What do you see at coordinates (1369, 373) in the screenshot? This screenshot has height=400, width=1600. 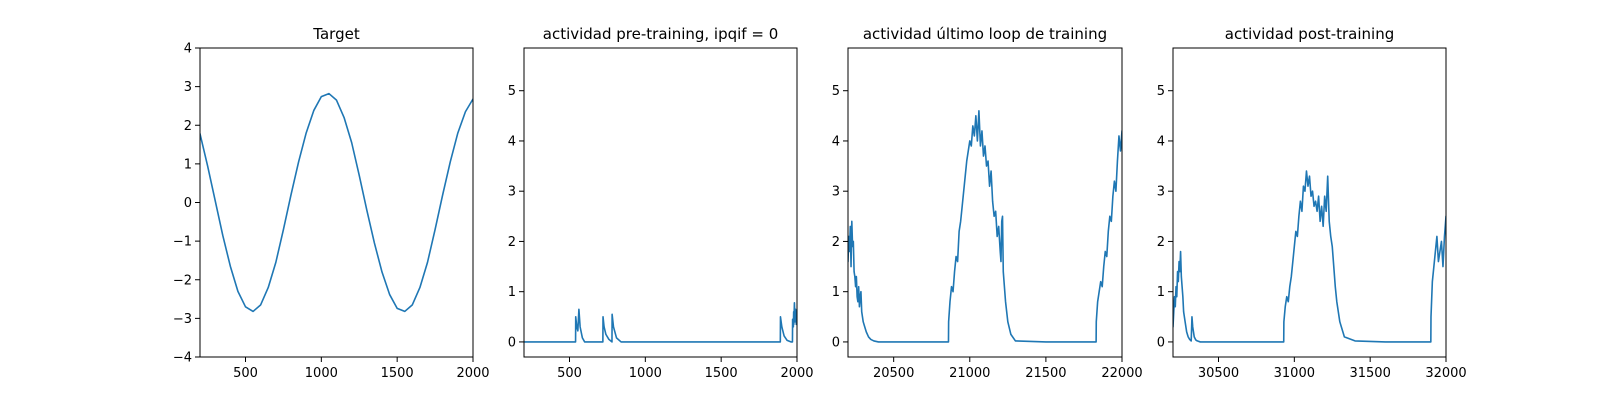 I see `x-tick-label: 31500` at bounding box center [1369, 373].